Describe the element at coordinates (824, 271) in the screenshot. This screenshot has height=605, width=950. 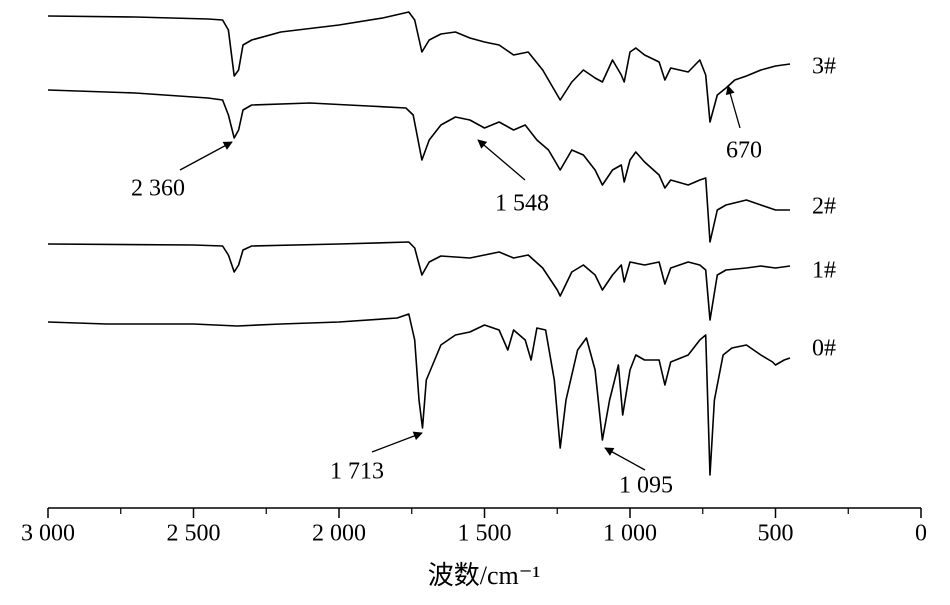
I see `series-label: 1#` at that location.